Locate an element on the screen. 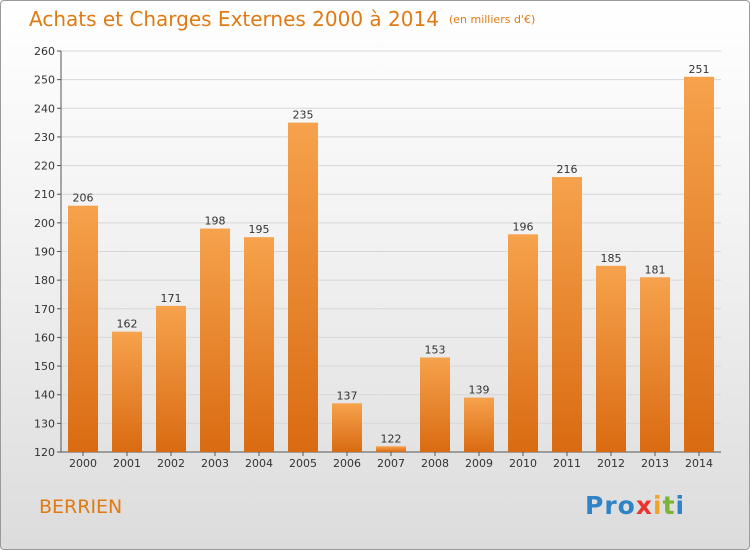  y-tick-label: 200 is located at coordinates (44, 223).